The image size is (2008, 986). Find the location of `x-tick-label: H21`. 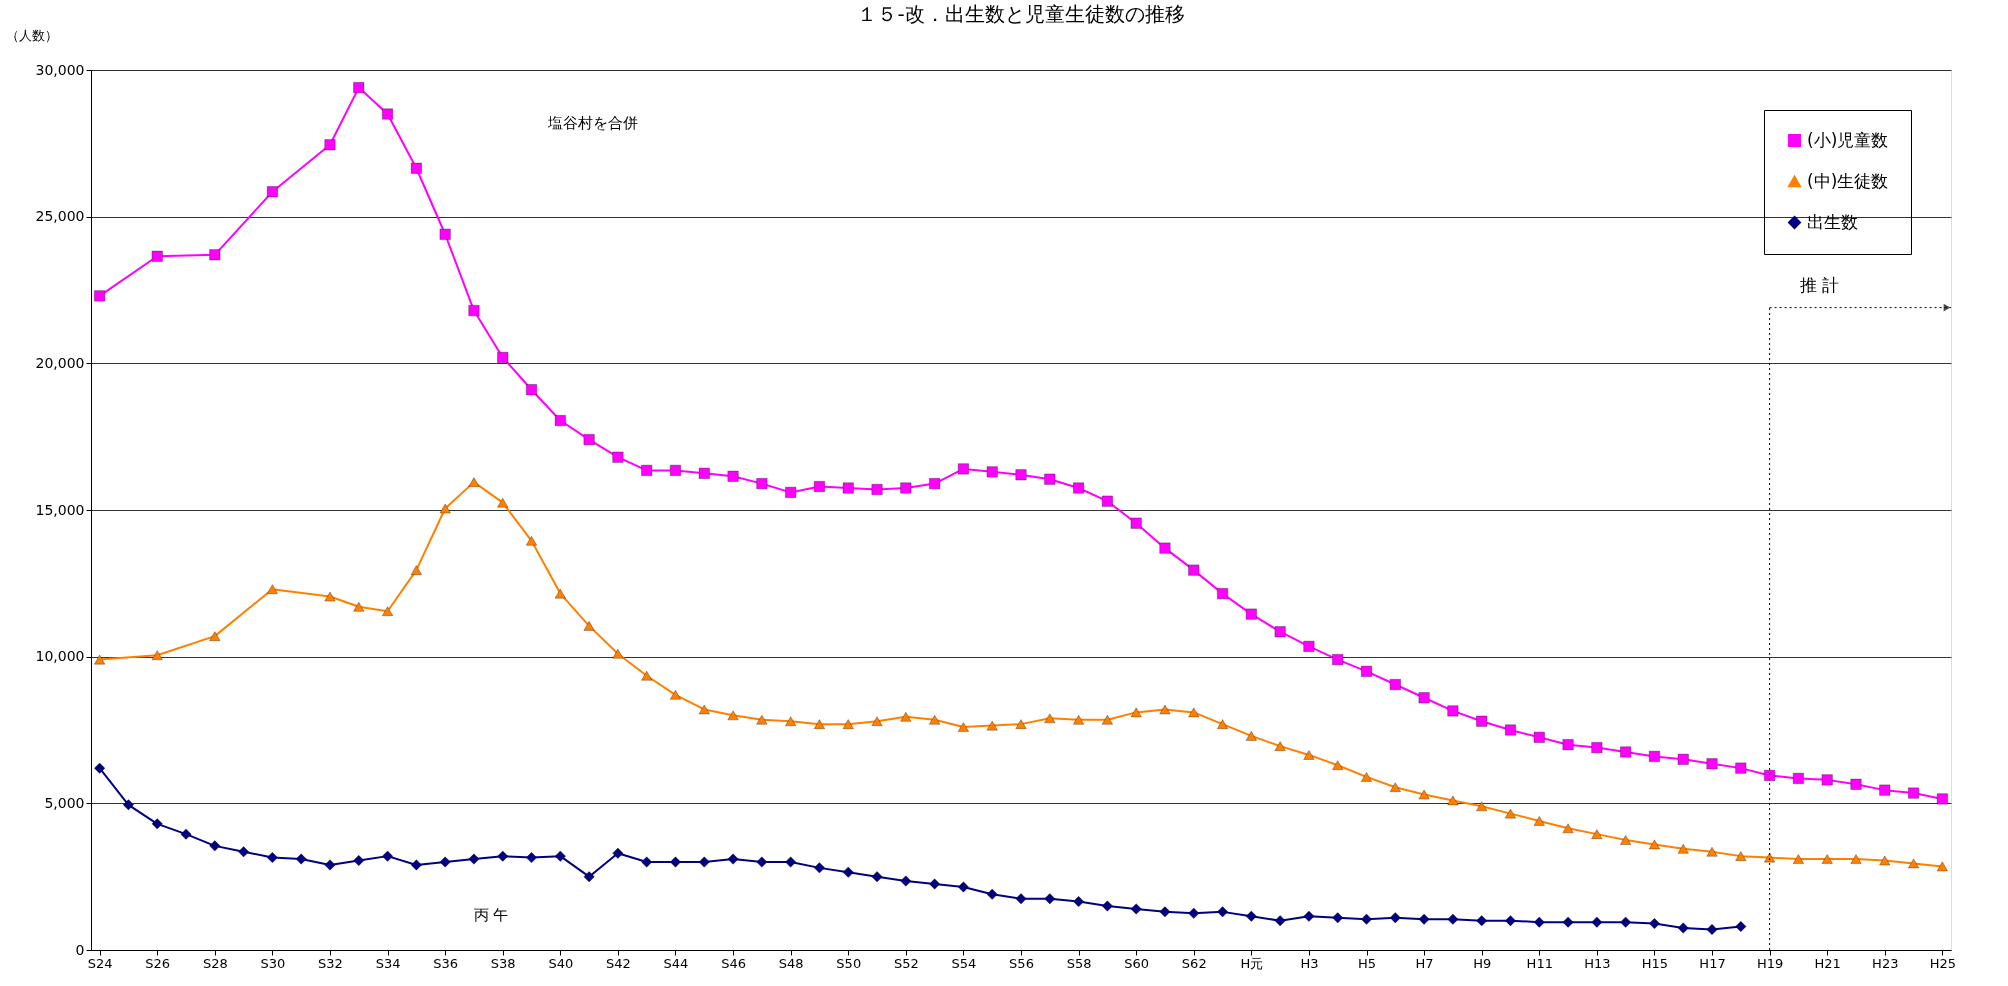

x-tick-label: H21 is located at coordinates (1827, 963).